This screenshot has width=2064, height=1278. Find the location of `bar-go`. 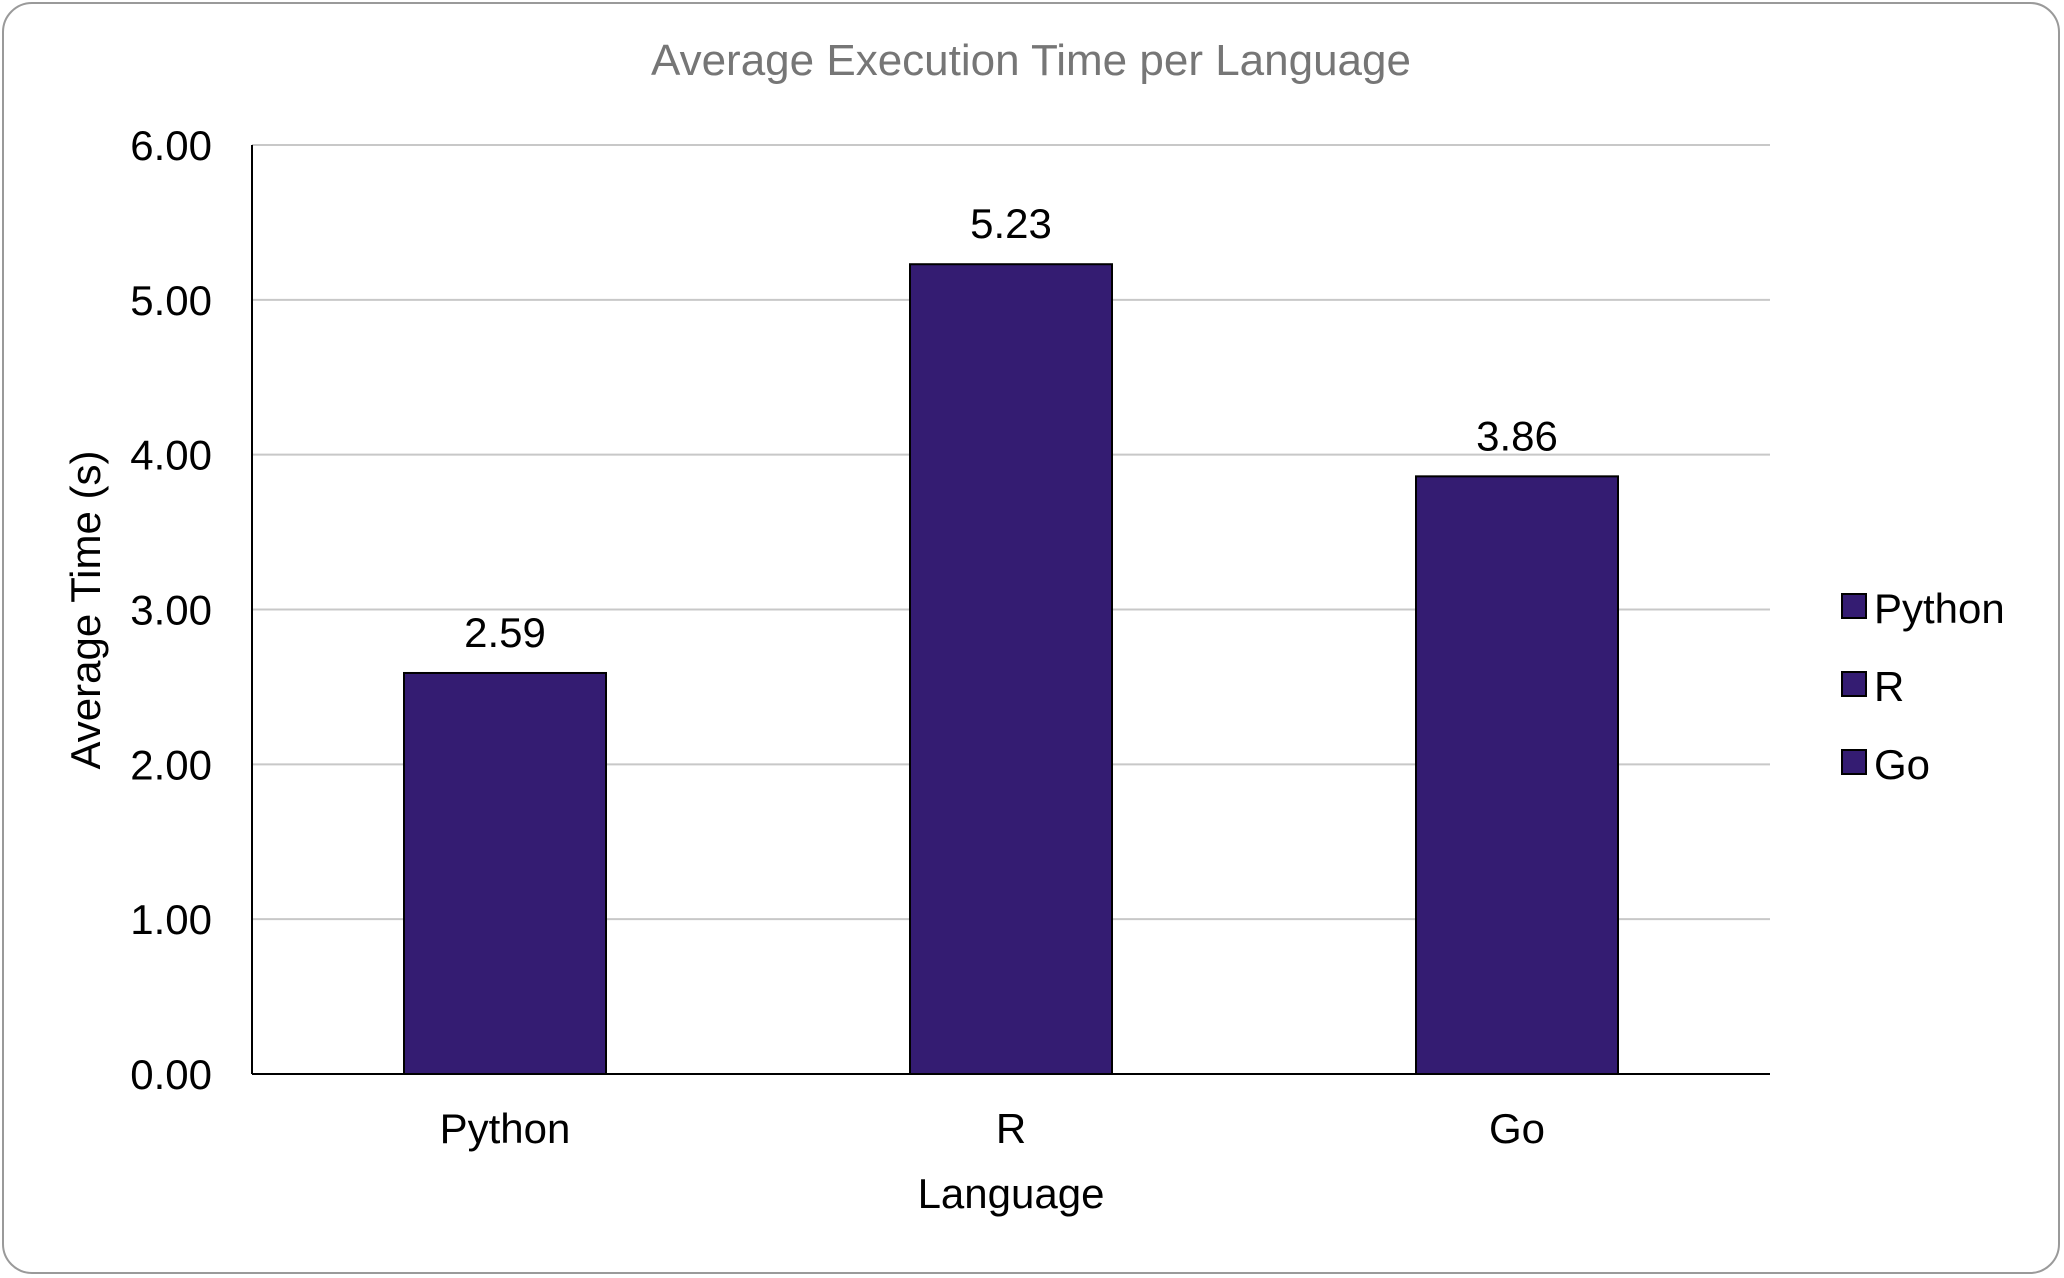

bar-go is located at coordinates (1517, 775).